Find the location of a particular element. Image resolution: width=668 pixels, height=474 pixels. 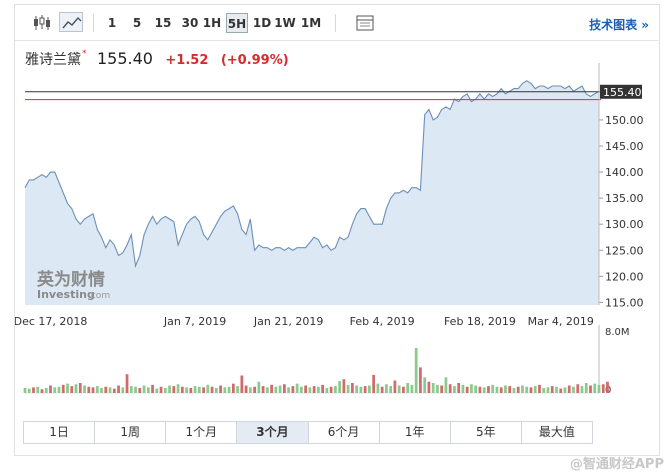

range-button-3: 3个月 is located at coordinates (273, 432).